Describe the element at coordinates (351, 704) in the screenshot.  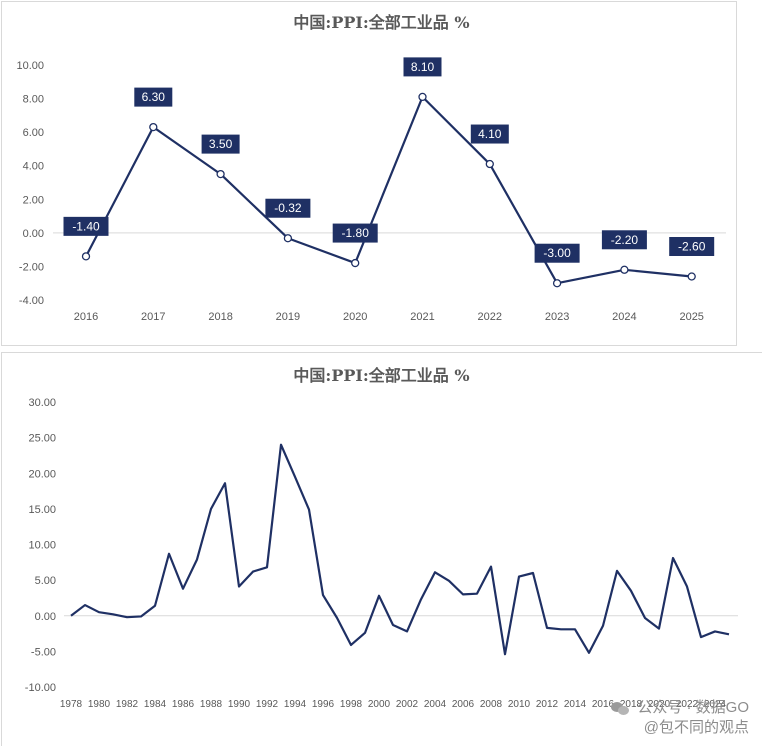
I see `x-tick-label: 1998` at that location.